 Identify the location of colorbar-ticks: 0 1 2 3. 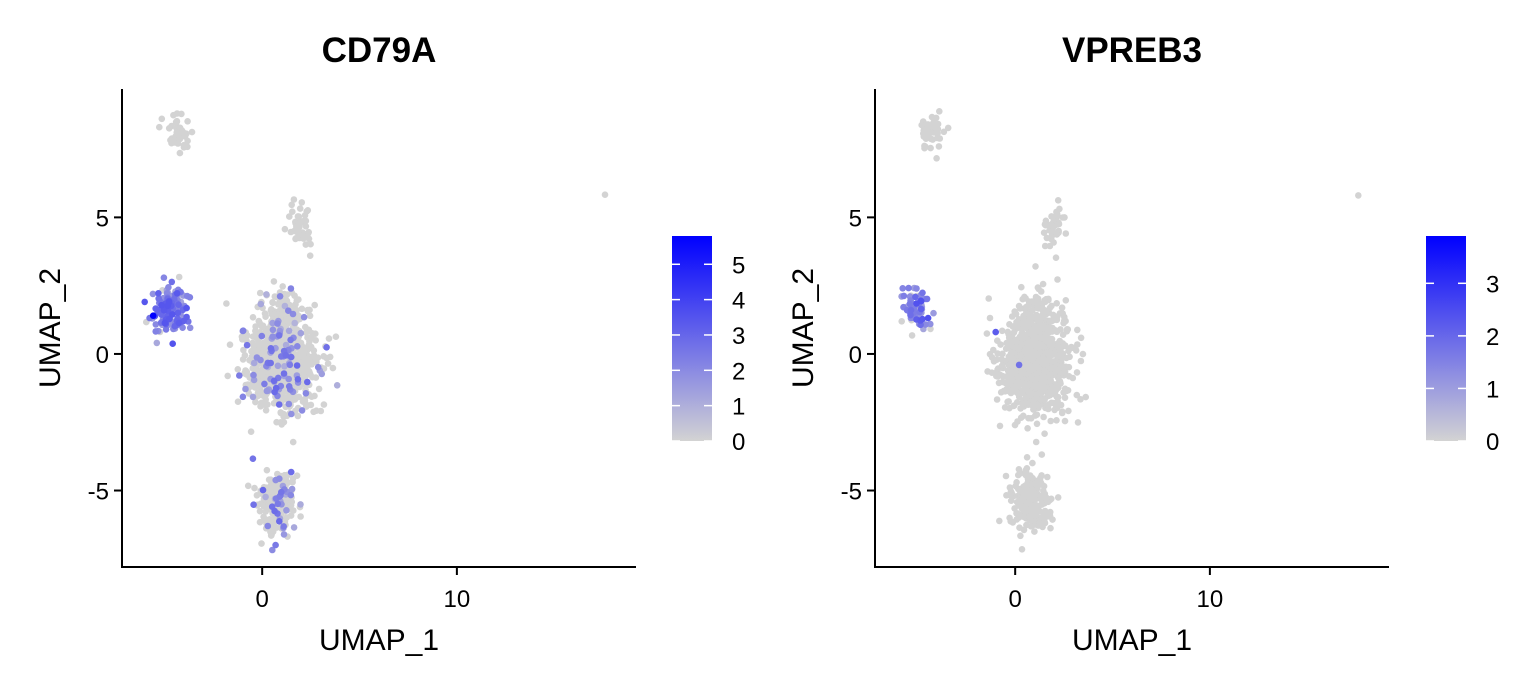
(1462, 363).